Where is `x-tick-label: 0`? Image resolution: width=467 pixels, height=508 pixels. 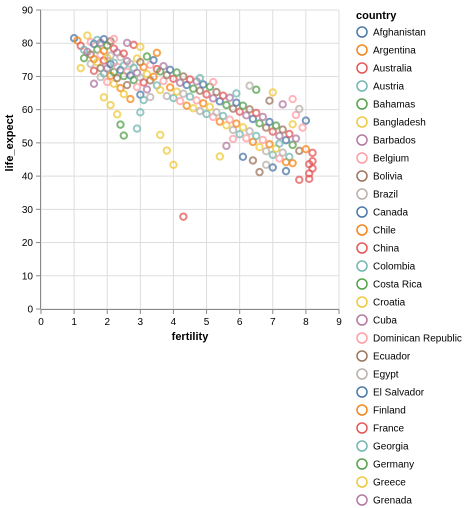 x-tick-label: 0 is located at coordinates (41, 322).